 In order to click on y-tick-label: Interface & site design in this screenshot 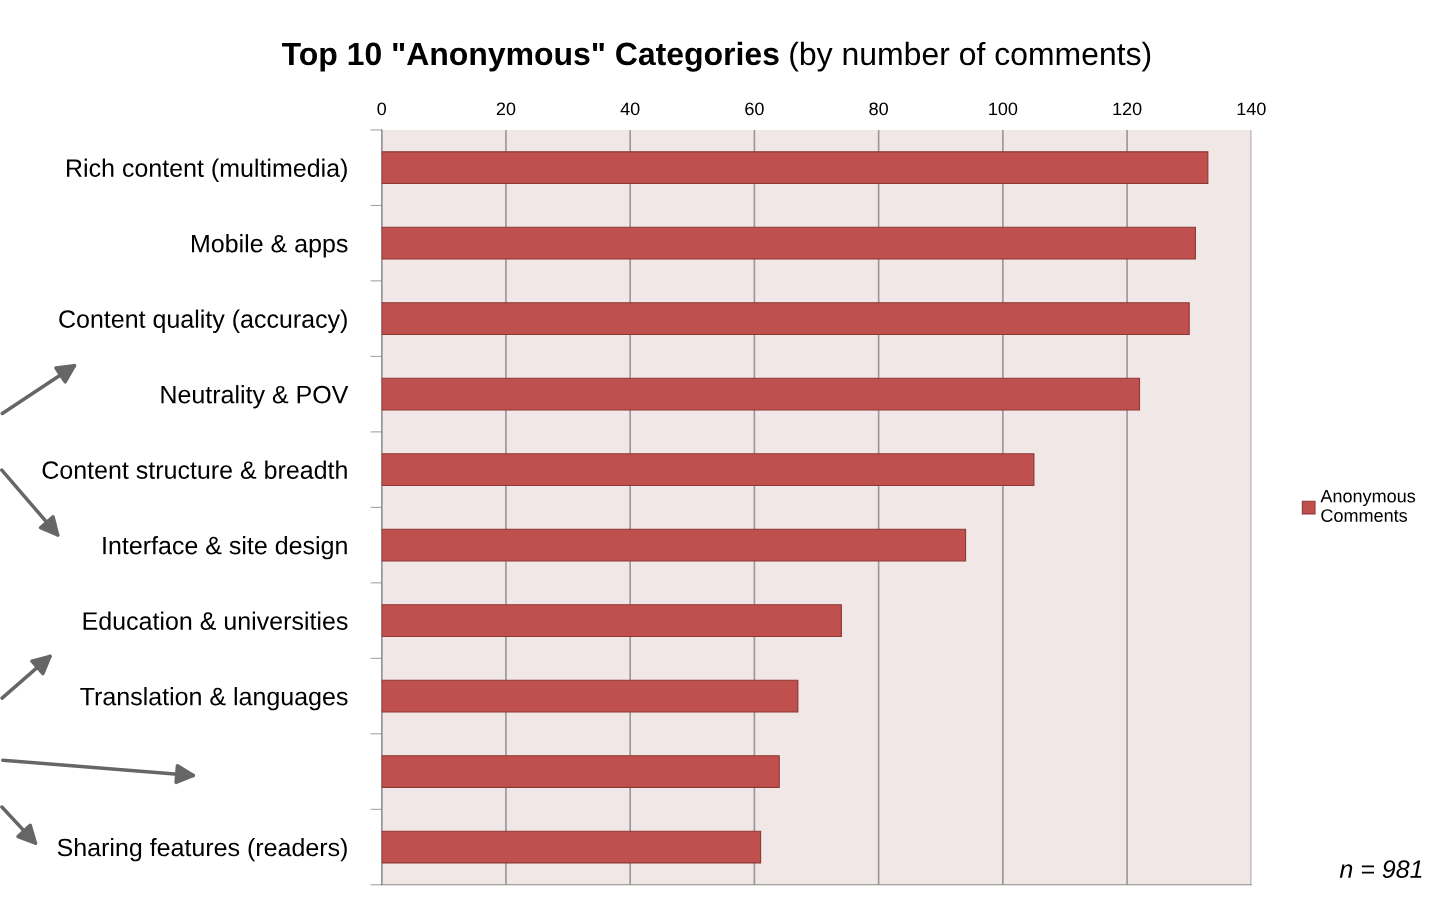, I will do `click(225, 548)`.